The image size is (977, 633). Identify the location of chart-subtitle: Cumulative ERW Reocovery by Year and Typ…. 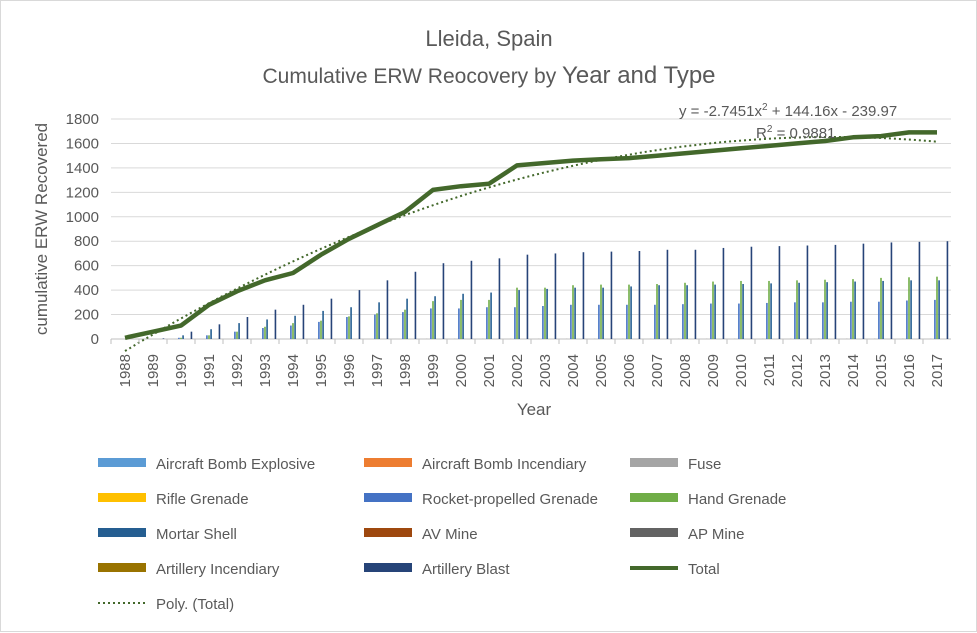
(488, 75).